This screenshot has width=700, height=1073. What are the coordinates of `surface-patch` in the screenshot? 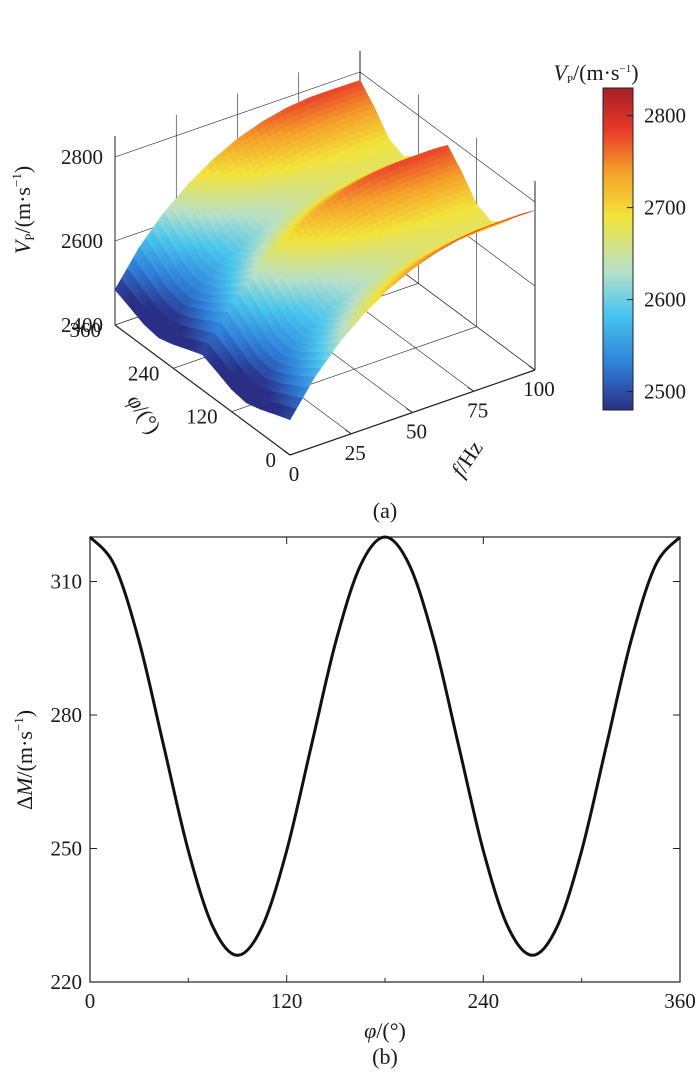 It's located at (292, 414).